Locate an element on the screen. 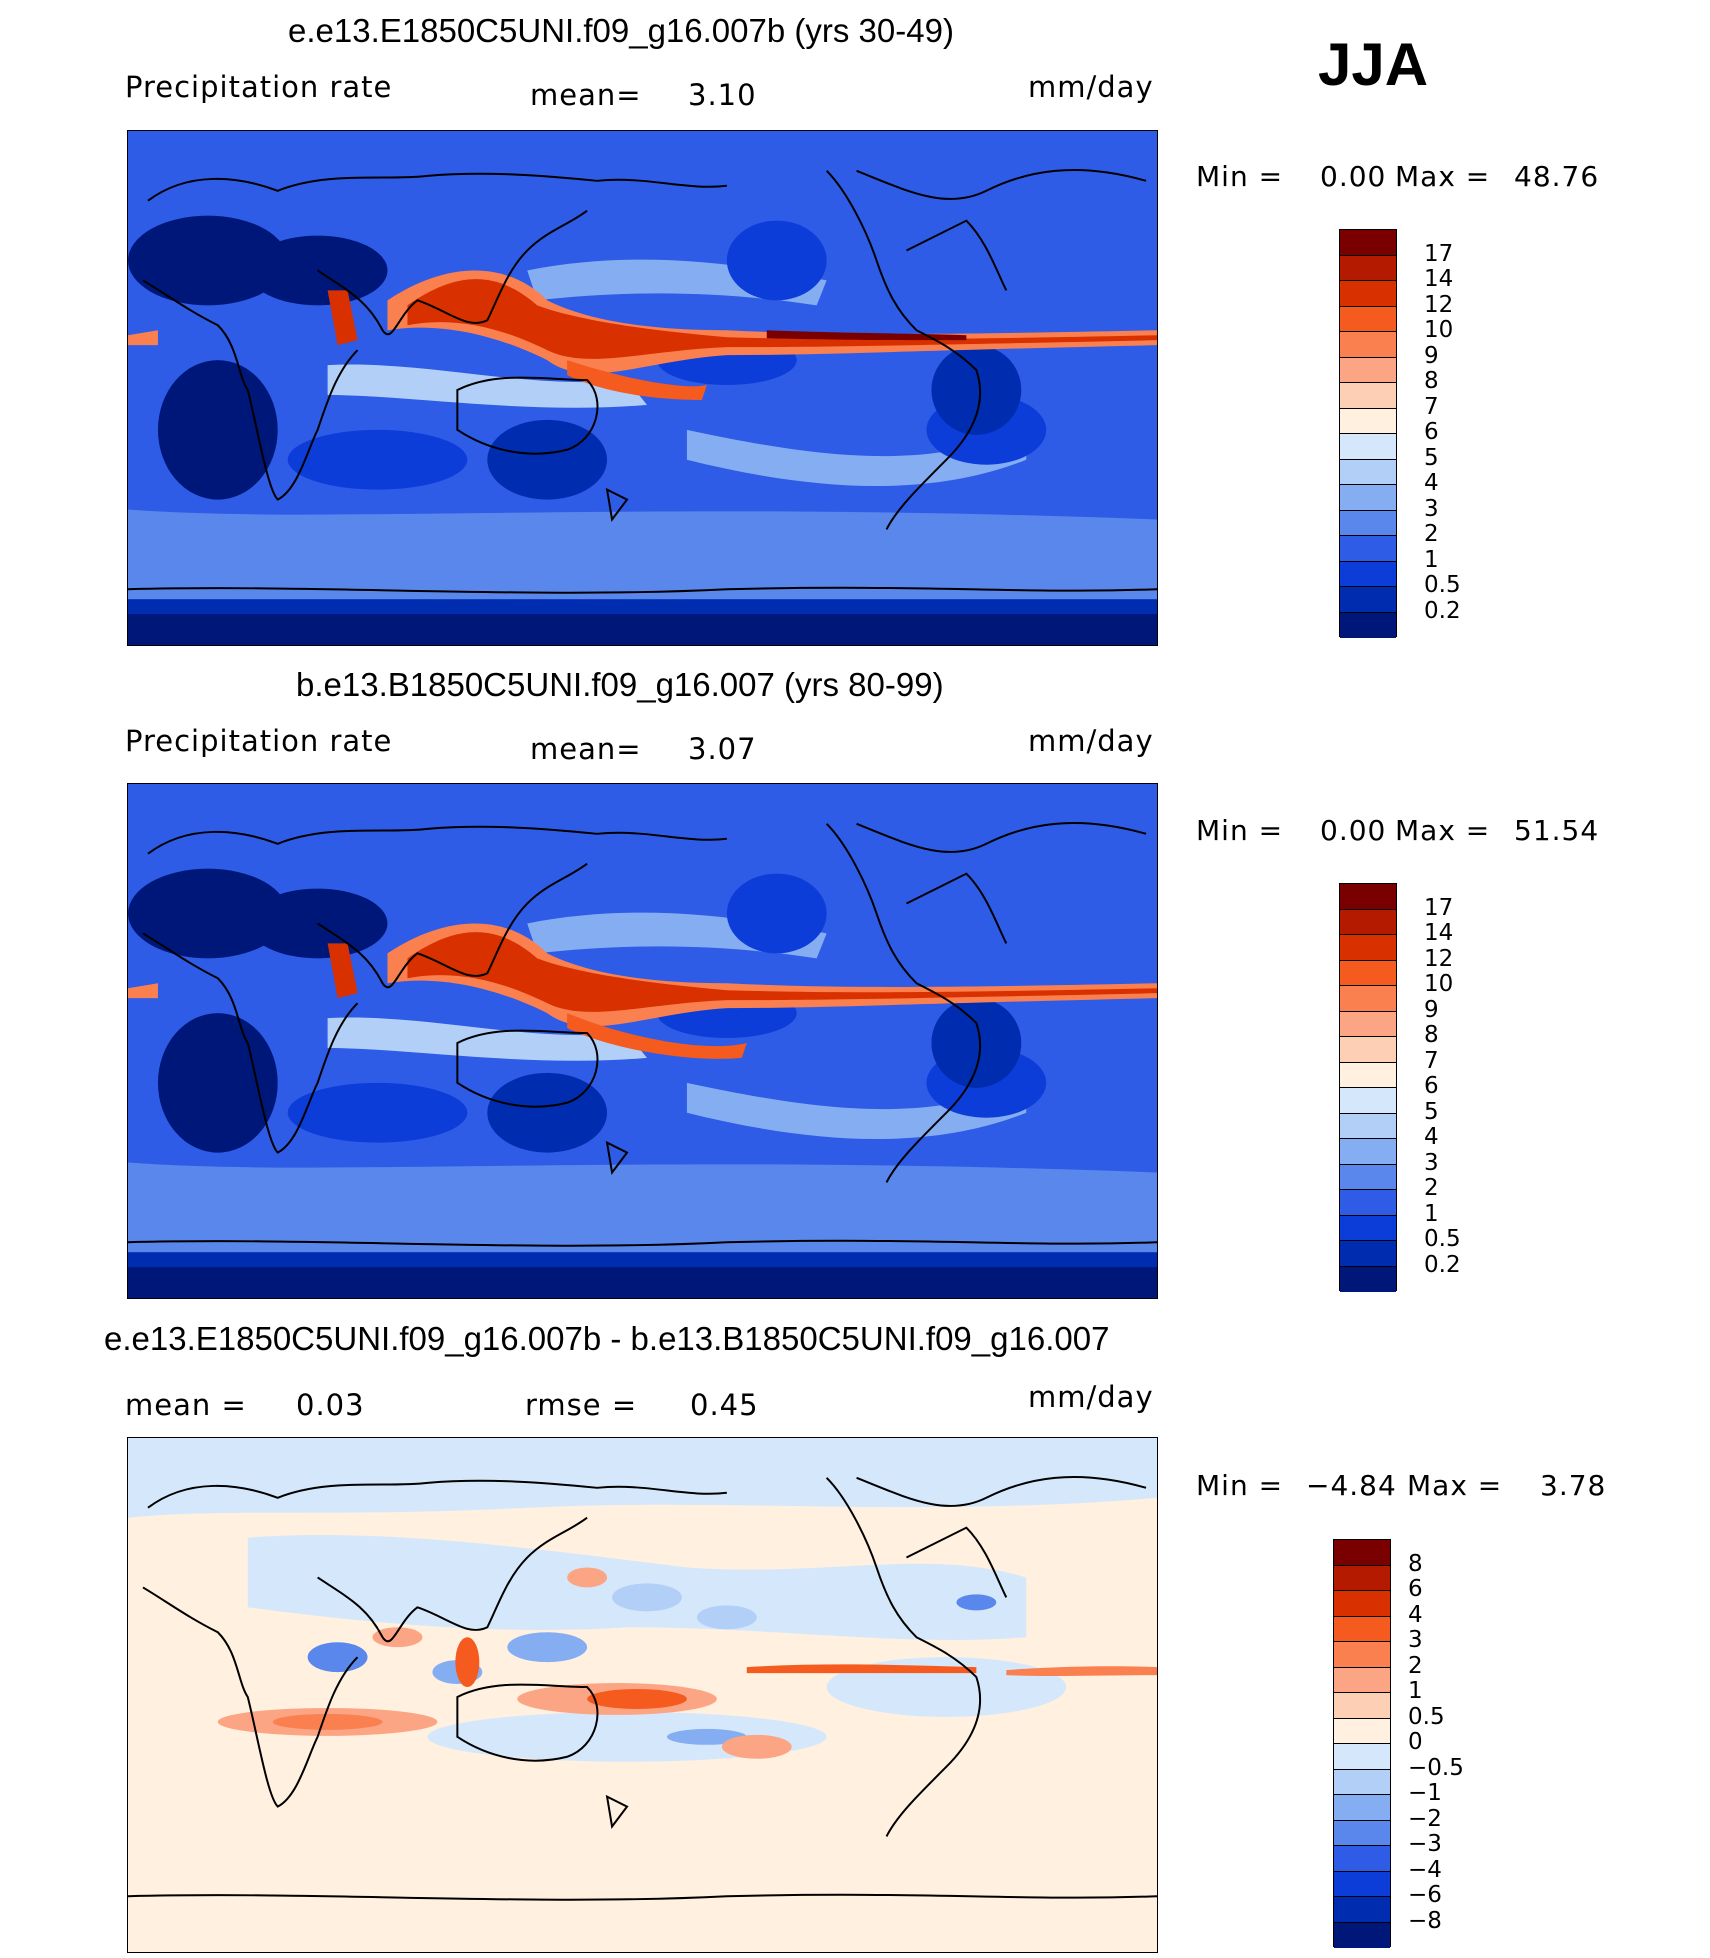 This screenshot has width=1710, height=1958. colorbar-level-label: 4 is located at coordinates (1415, 1614).